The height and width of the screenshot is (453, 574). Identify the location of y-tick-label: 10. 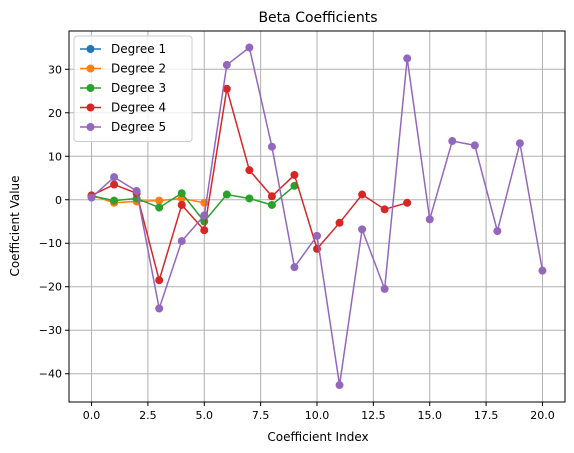
(55, 156).